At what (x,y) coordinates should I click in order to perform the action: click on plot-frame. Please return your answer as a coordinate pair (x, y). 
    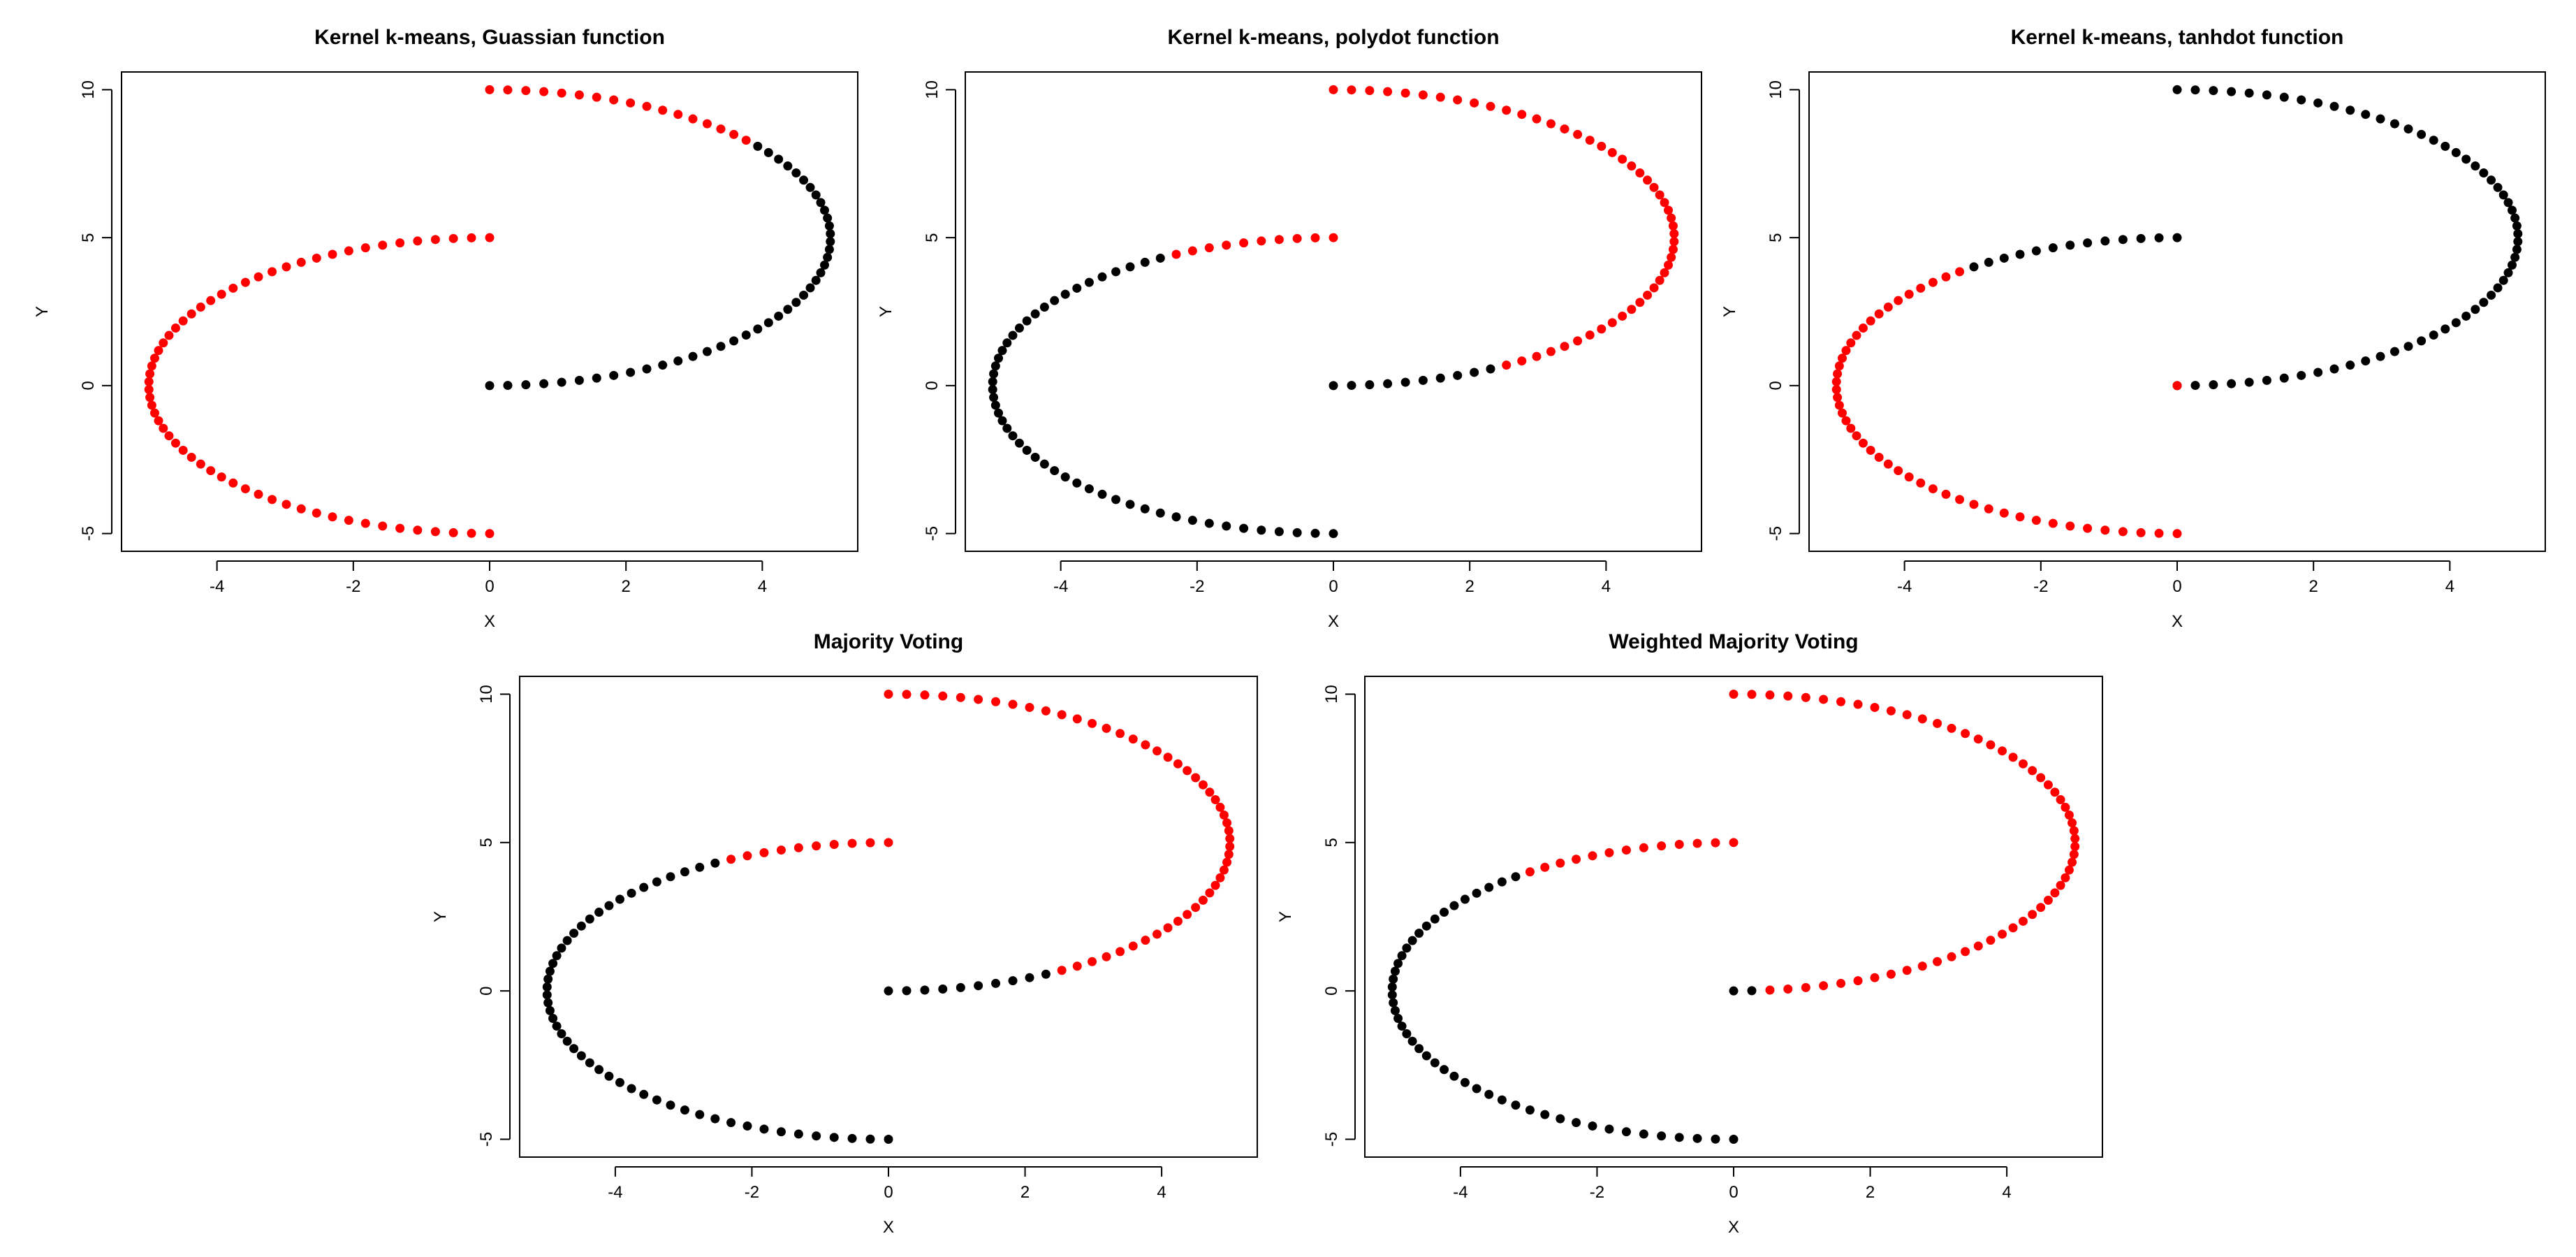
    Looking at the image, I should click on (1333, 311).